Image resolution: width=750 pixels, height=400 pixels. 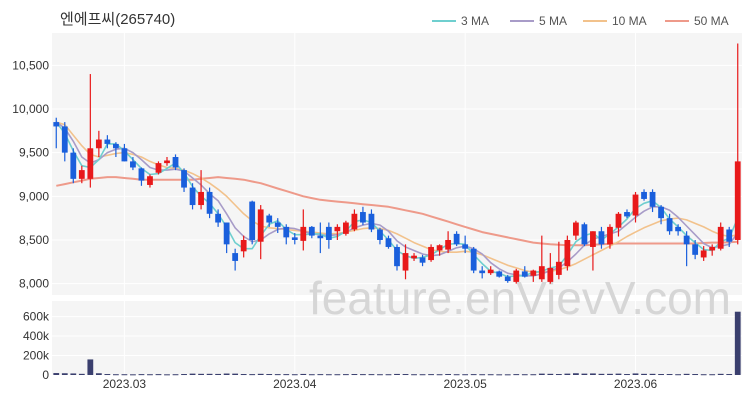 What do you see at coordinates (520, 298) in the screenshot?
I see `watermark: feature.enVievV.com` at bounding box center [520, 298].